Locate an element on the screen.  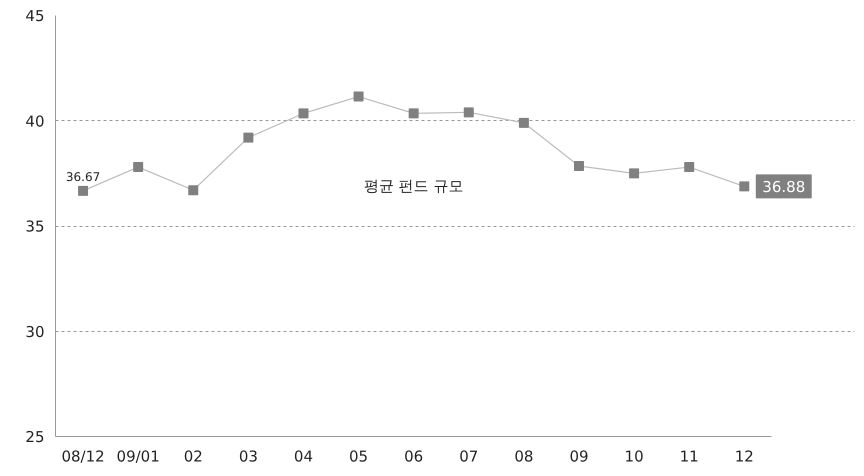
y-tick-label: 25 is located at coordinates (35, 437).